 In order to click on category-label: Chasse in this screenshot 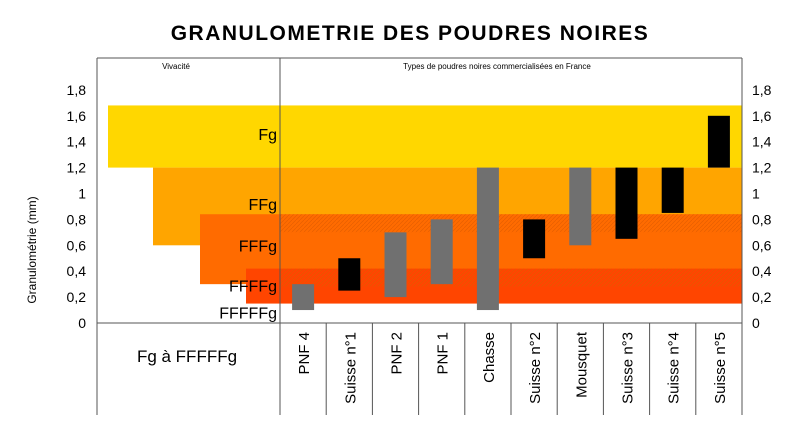, I will do `click(489, 357)`.